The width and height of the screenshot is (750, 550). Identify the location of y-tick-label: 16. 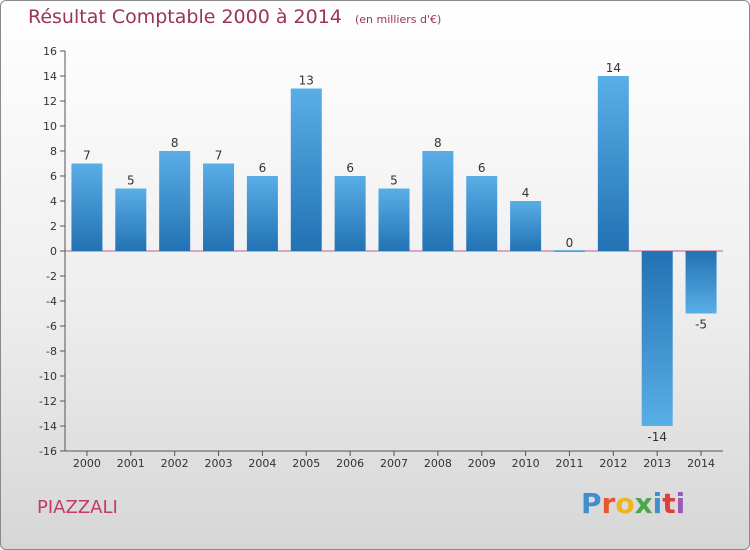
(50, 51).